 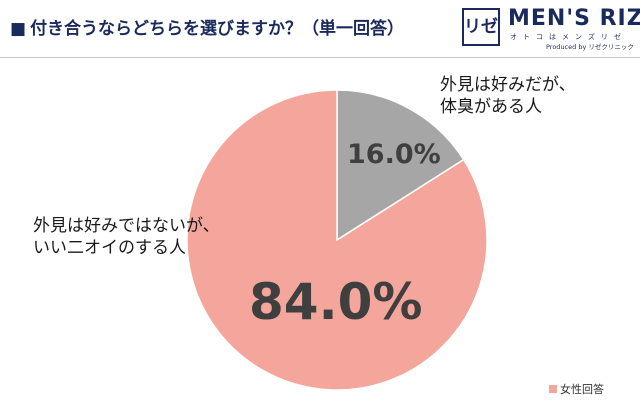 What do you see at coordinates (568, 37) in the screenshot?
I see `logo-kana: オトコはメンズリゼ` at bounding box center [568, 37].